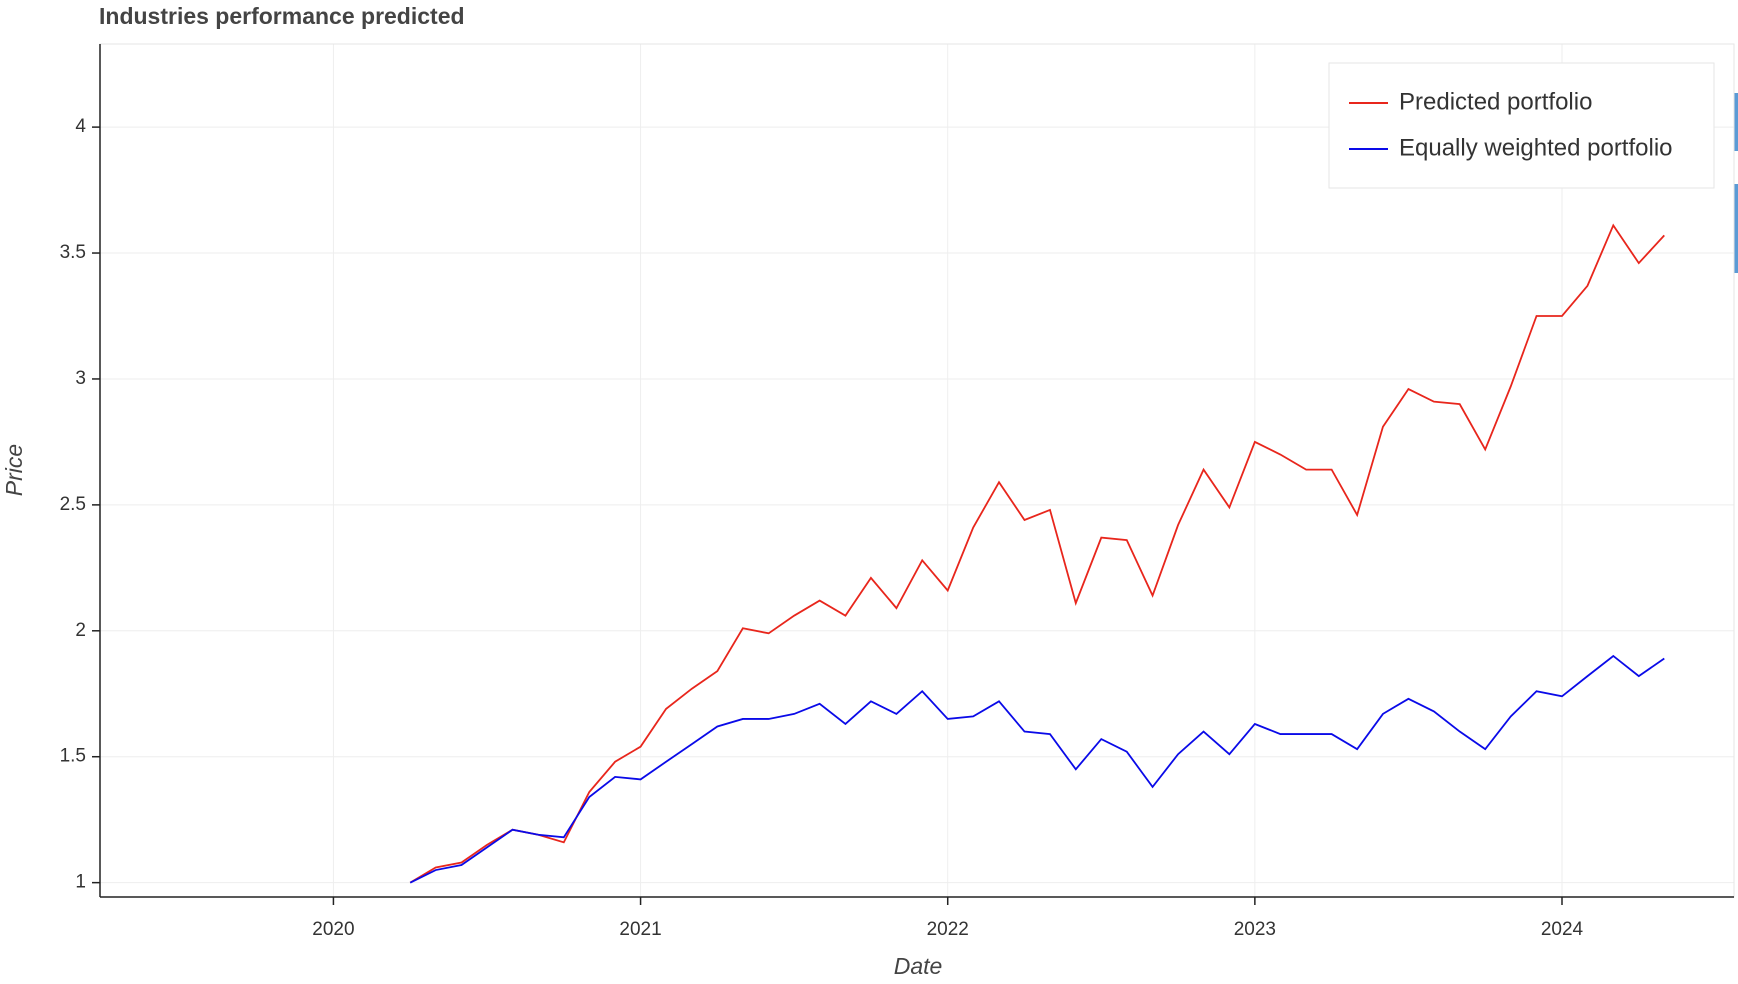  I want to click on y-tick-label: 2.5, so click(73, 504).